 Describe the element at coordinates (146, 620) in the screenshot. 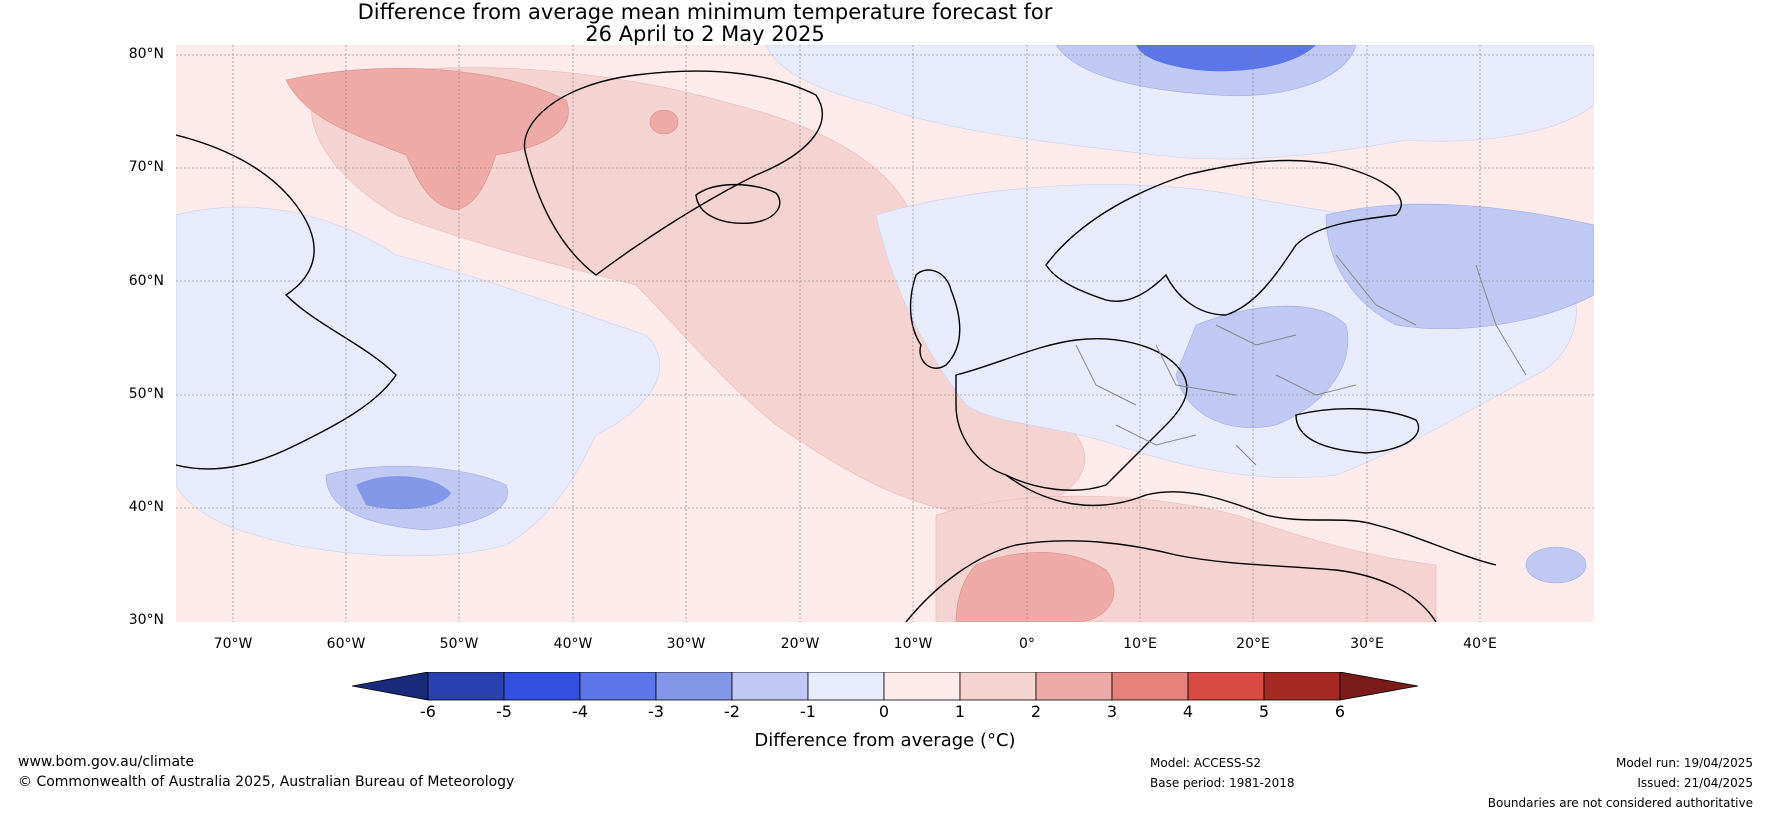

I see `lat-label-30n: 30°N` at that location.